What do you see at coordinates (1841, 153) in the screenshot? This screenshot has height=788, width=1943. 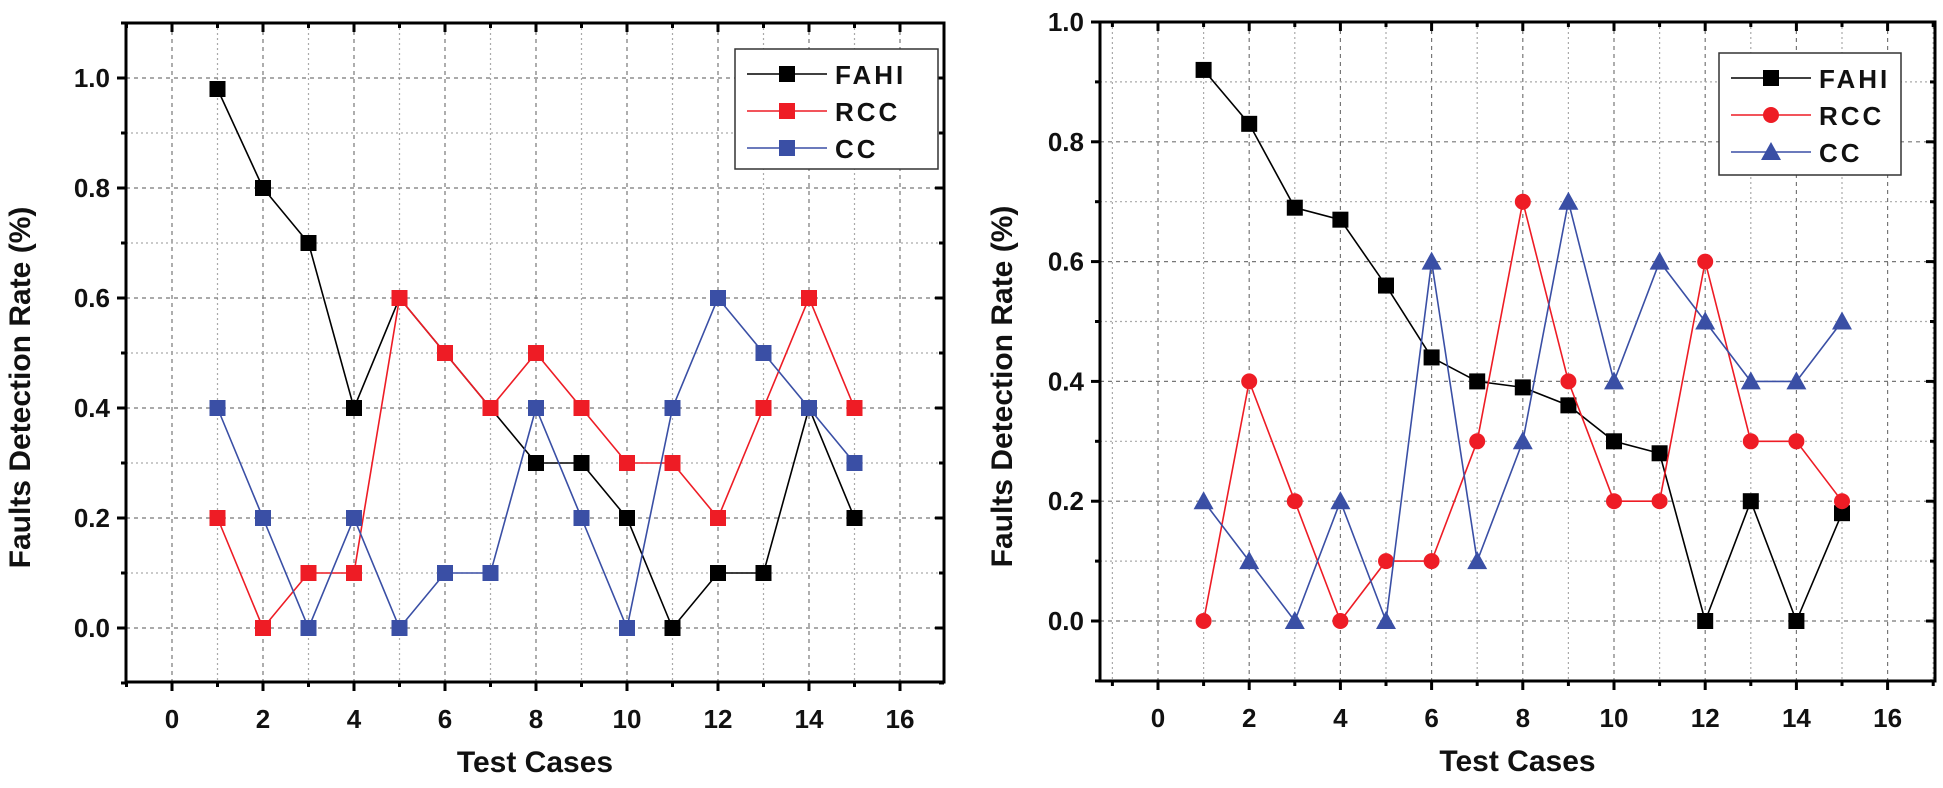 I see `legend-label: CC` at bounding box center [1841, 153].